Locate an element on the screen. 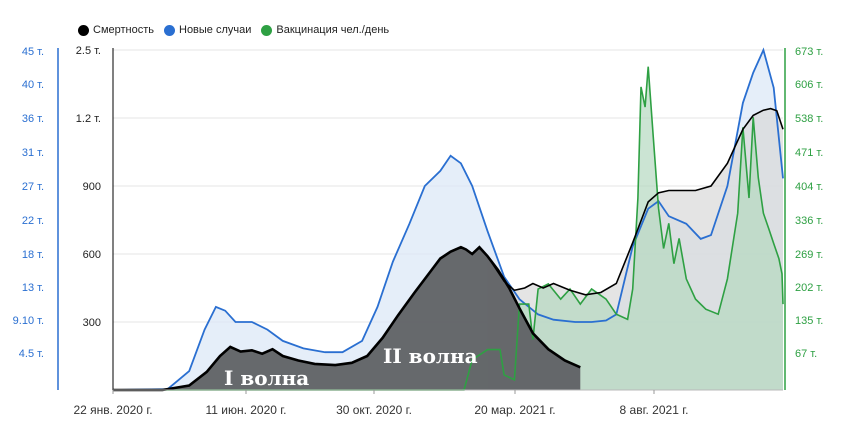  vaccination-tick-label-7: 538 т. is located at coordinates (809, 119).